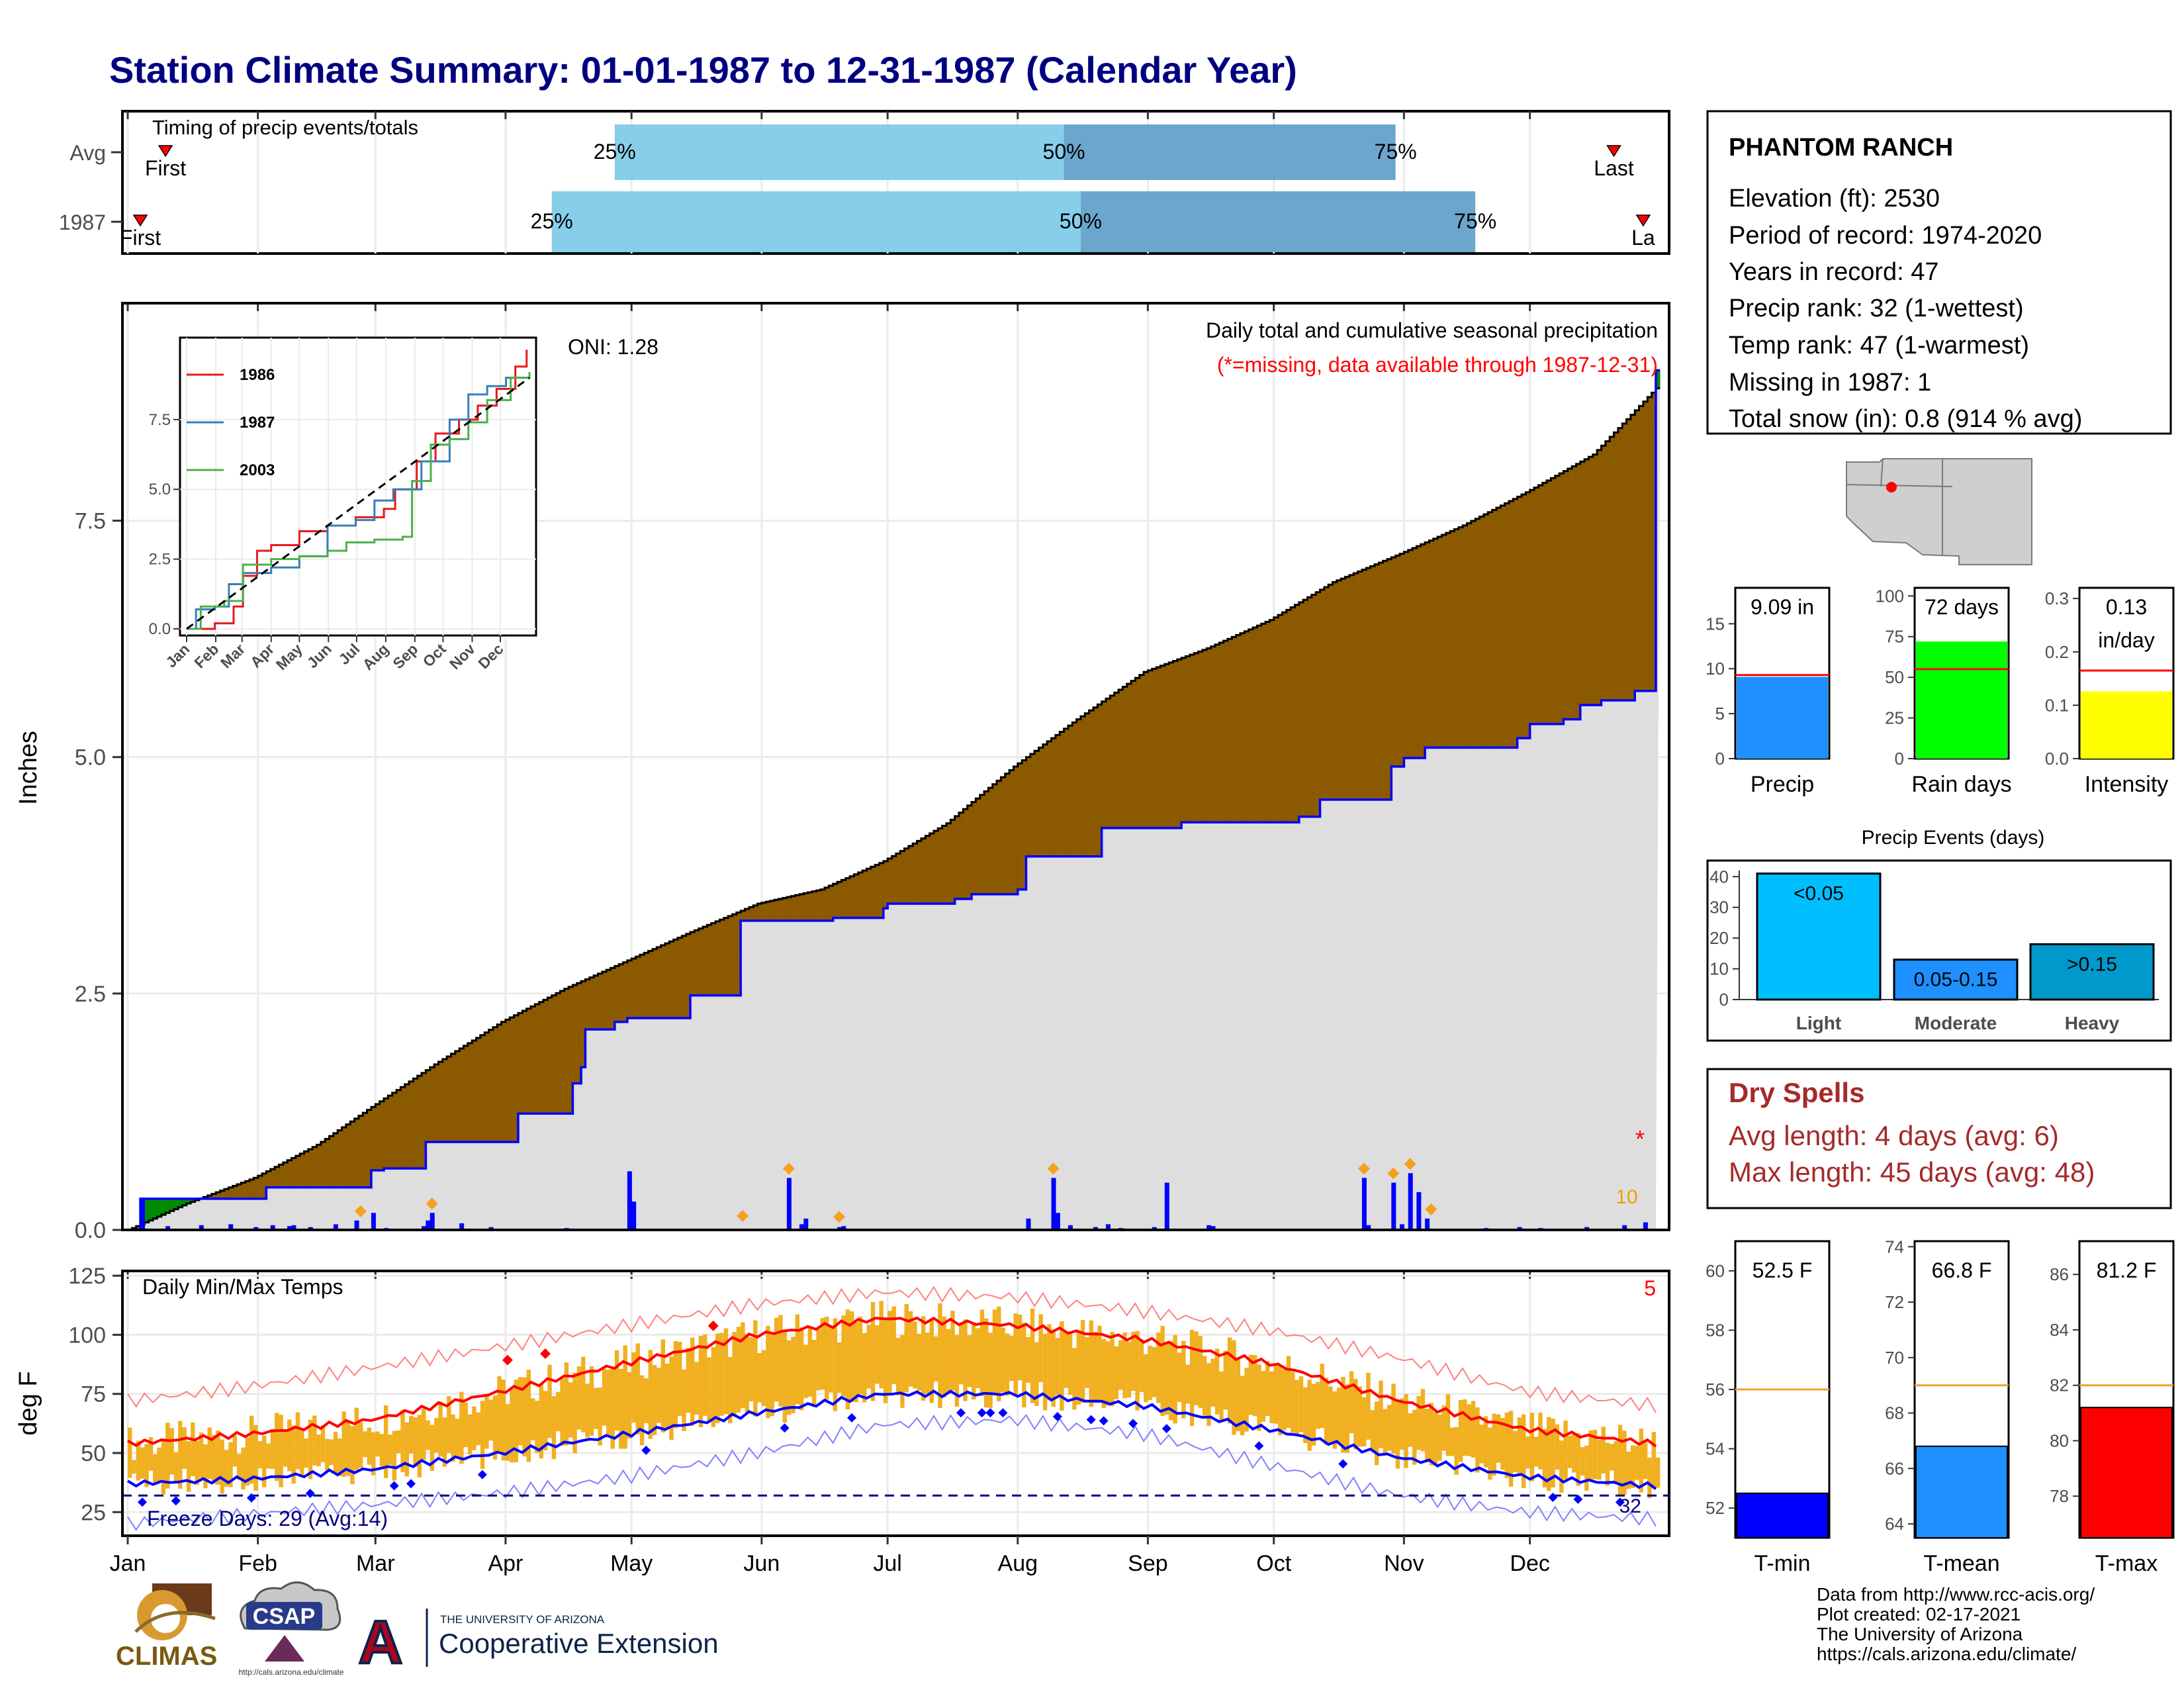 This screenshot has width=2184, height=1688. I want to click on record-max-line, so click(892, 1349).